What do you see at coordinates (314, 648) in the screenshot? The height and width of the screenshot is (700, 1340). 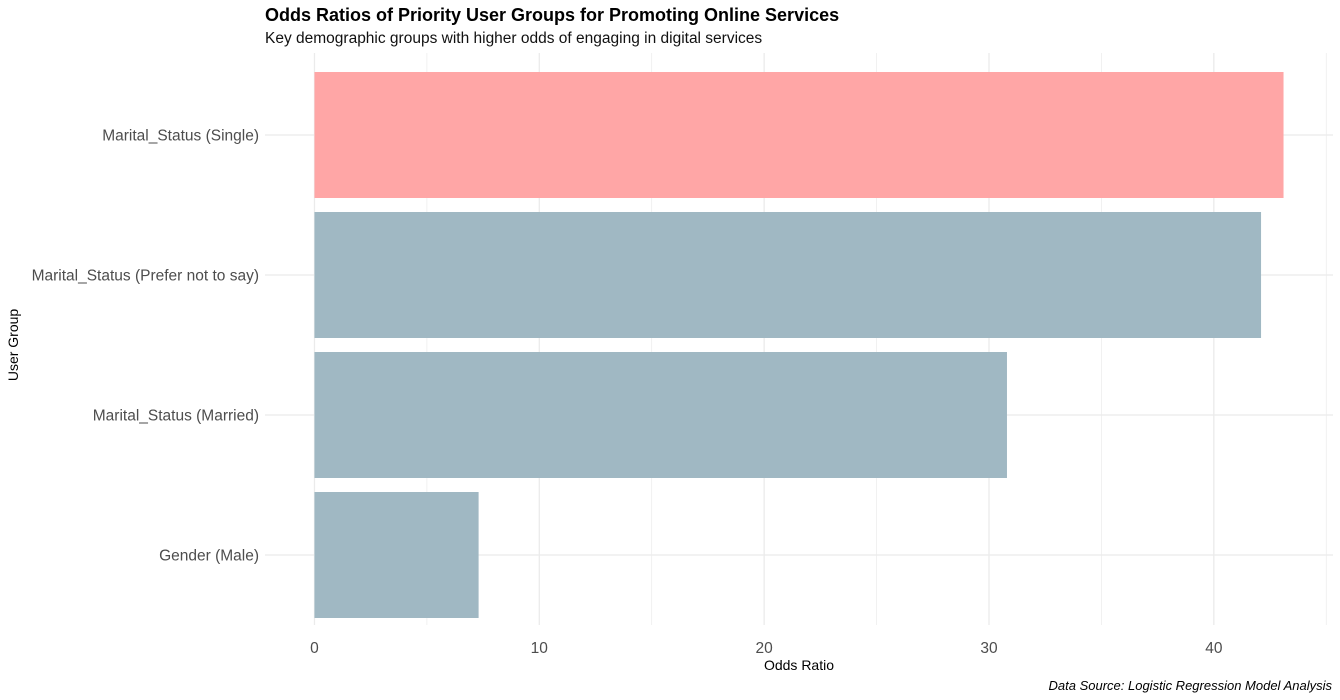 I see `x-tick-label: 0` at bounding box center [314, 648].